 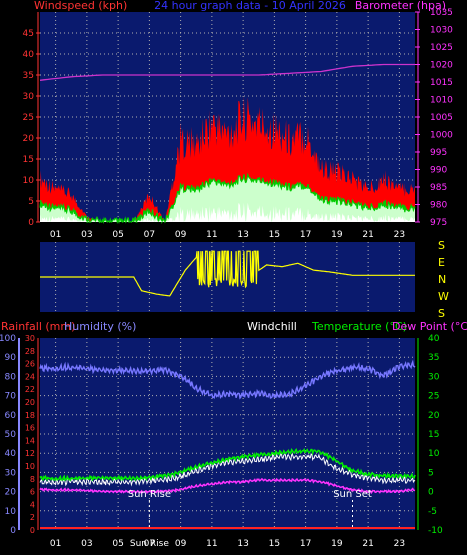 I want to click on rainfall-tick-24: 24, so click(x=30, y=376).